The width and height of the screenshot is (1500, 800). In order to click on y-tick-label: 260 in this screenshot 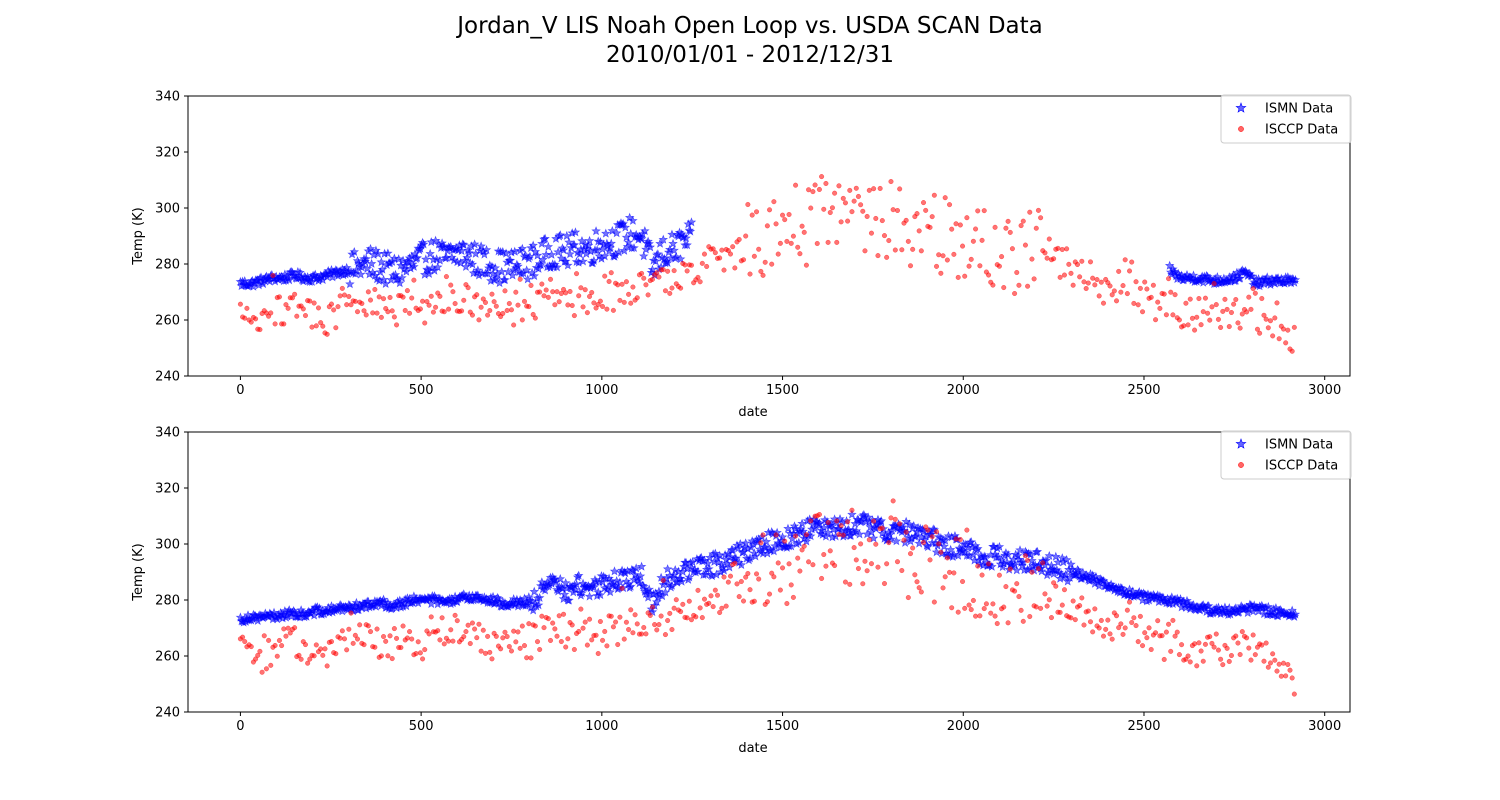, I will do `click(167, 321)`.